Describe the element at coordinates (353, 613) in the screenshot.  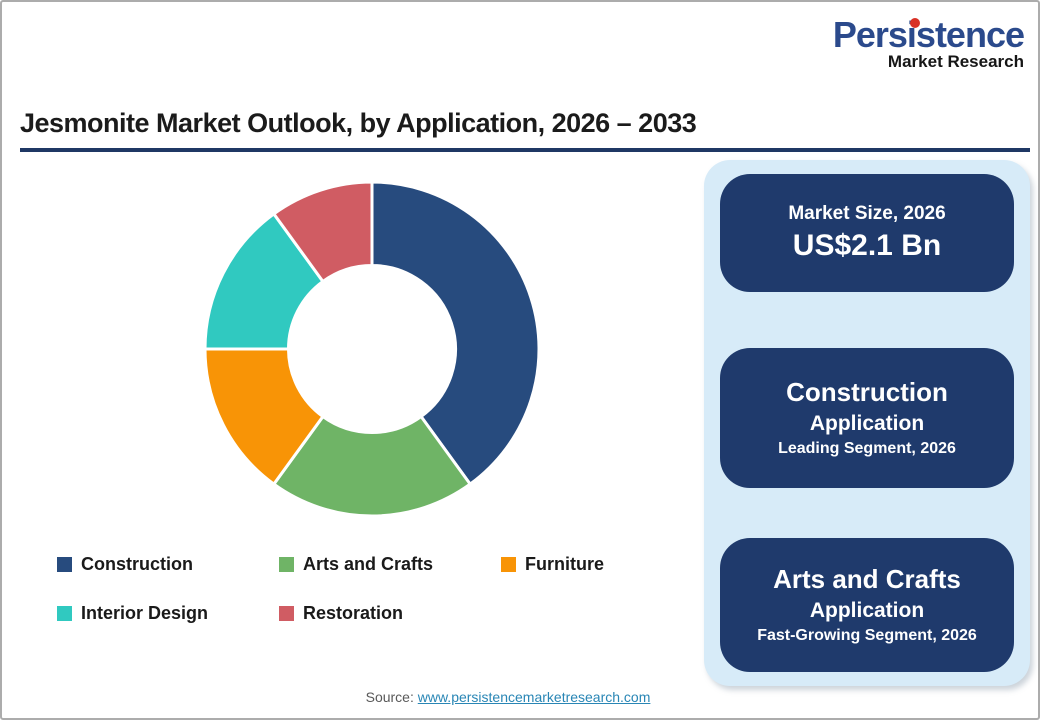
I see `legend-label: Restoration` at that location.